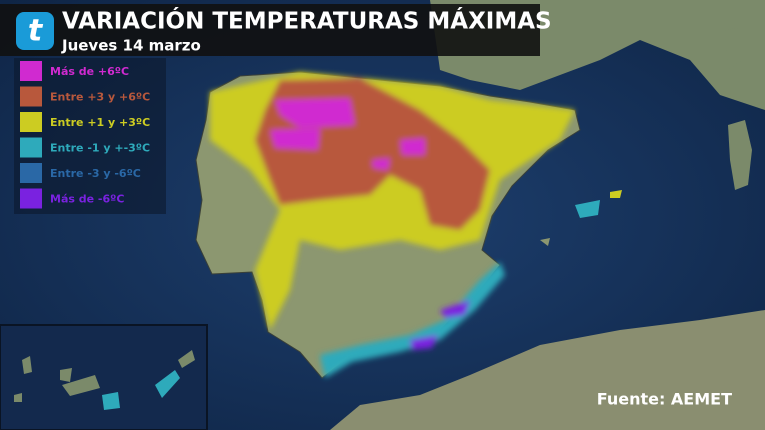 This screenshot has height=430, width=765. I want to click on title: VARIACIÓN TEMPERATURAS MÁXIMAS, so click(307, 21).